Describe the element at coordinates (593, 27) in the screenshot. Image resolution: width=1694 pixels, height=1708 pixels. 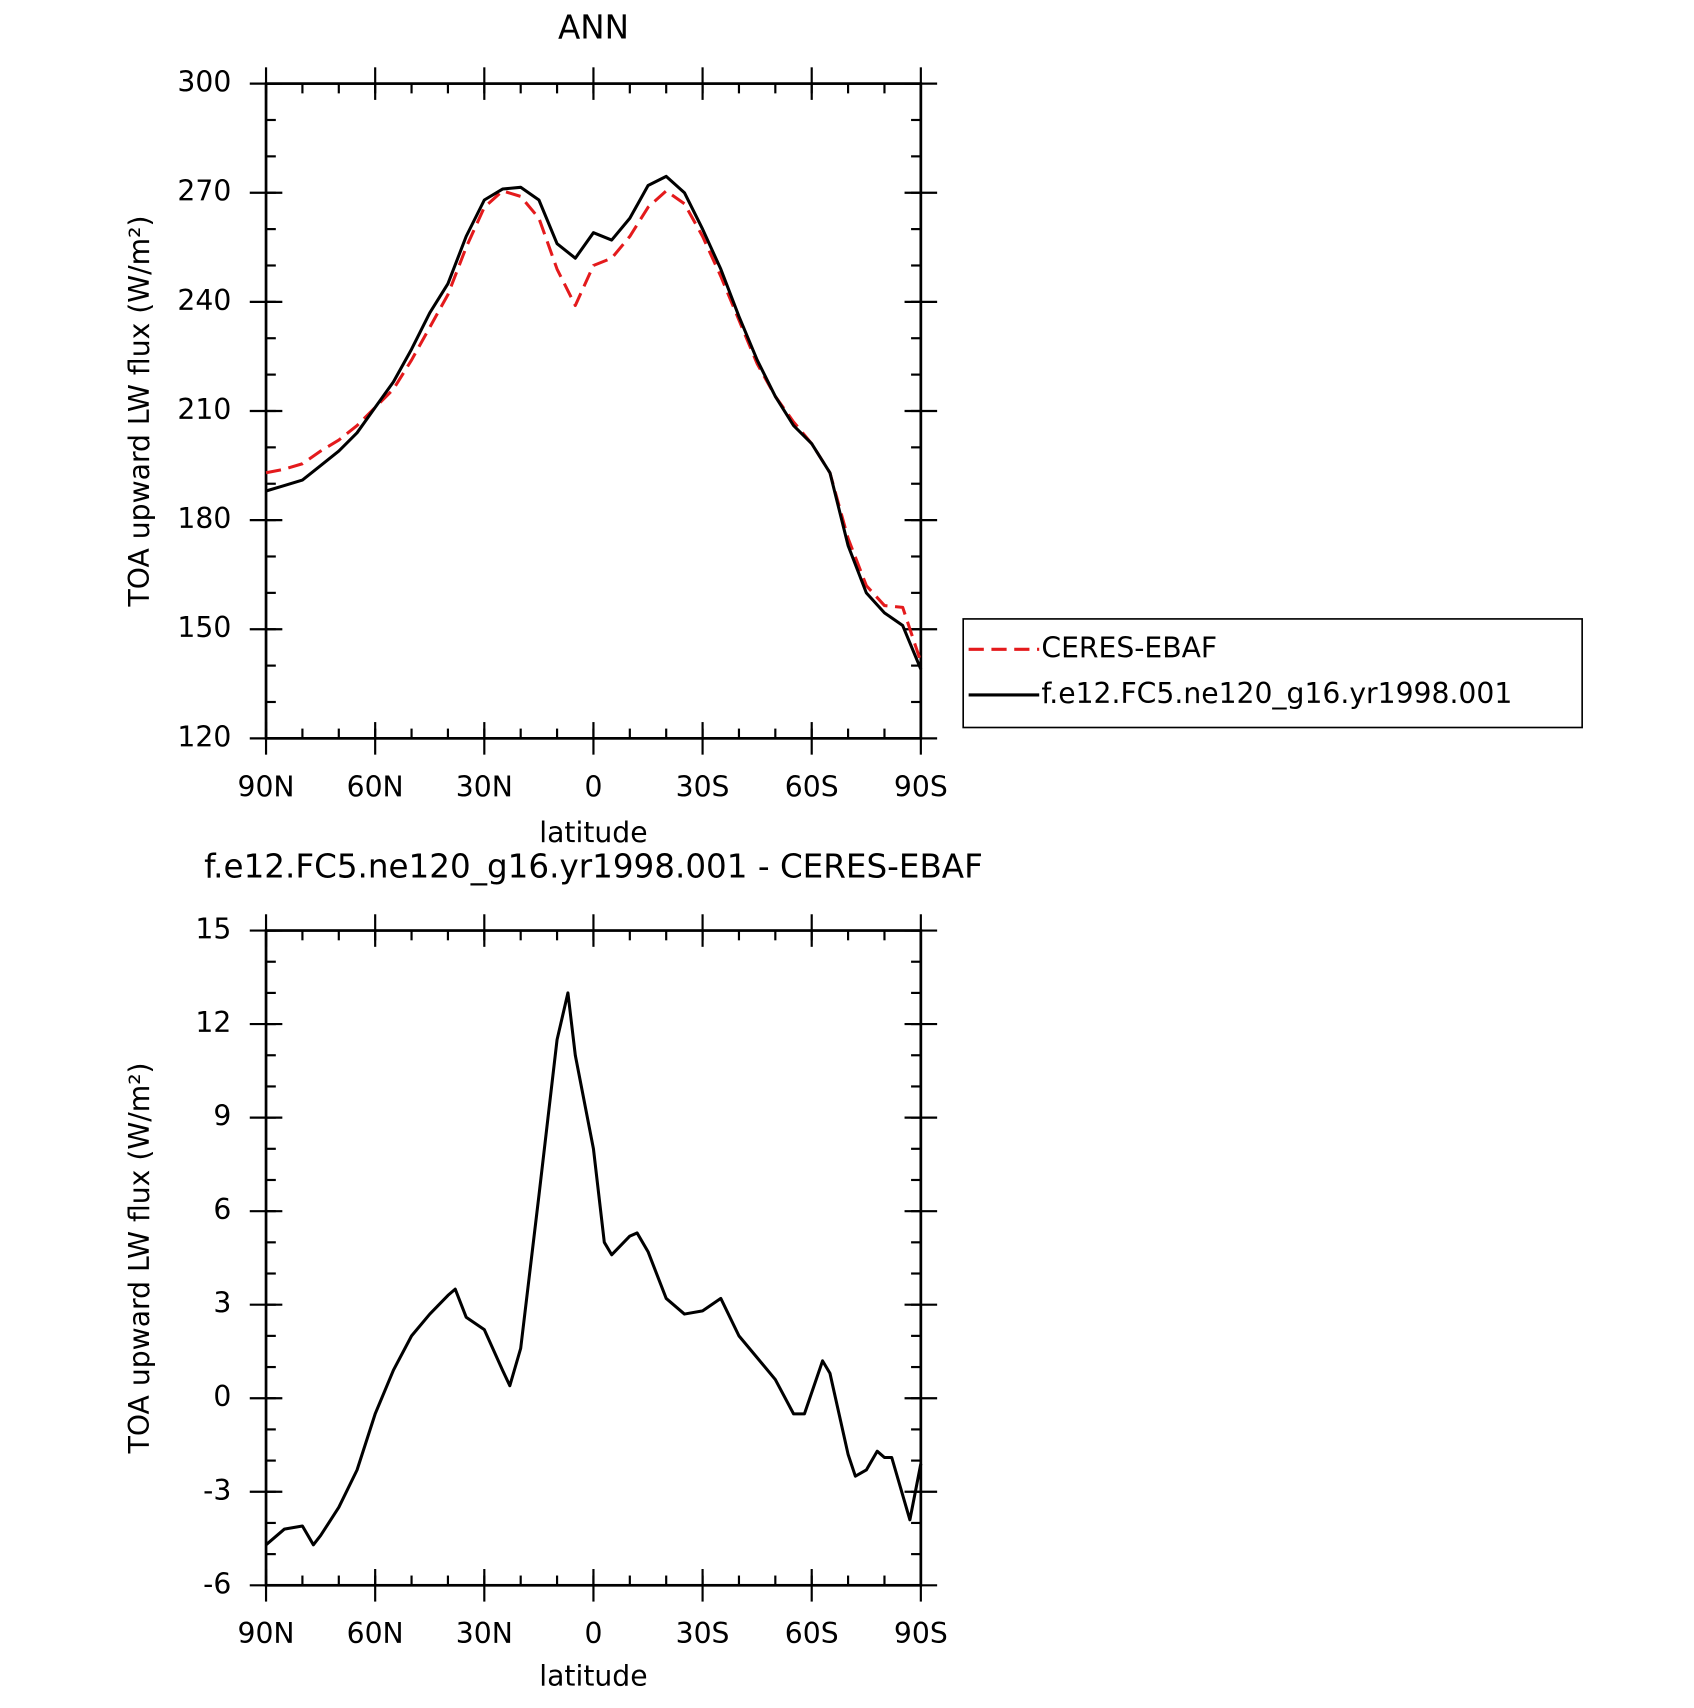
I see `chart-title: ANN` at that location.